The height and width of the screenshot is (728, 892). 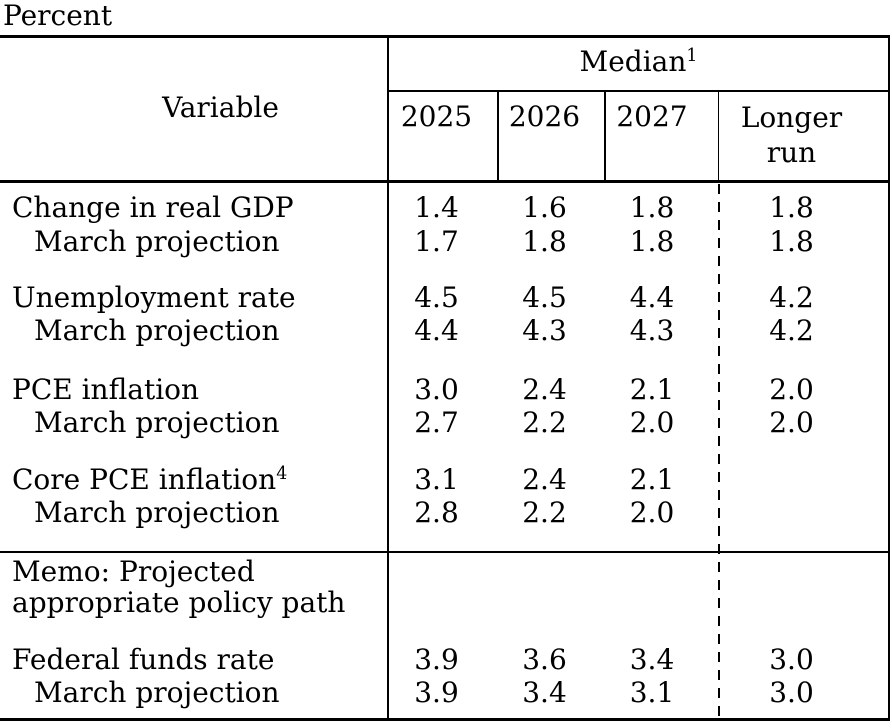 I want to click on table-row-gdp: Change in real GDP 1.4 1.6 1.8 1.8, so click(x=445, y=207).